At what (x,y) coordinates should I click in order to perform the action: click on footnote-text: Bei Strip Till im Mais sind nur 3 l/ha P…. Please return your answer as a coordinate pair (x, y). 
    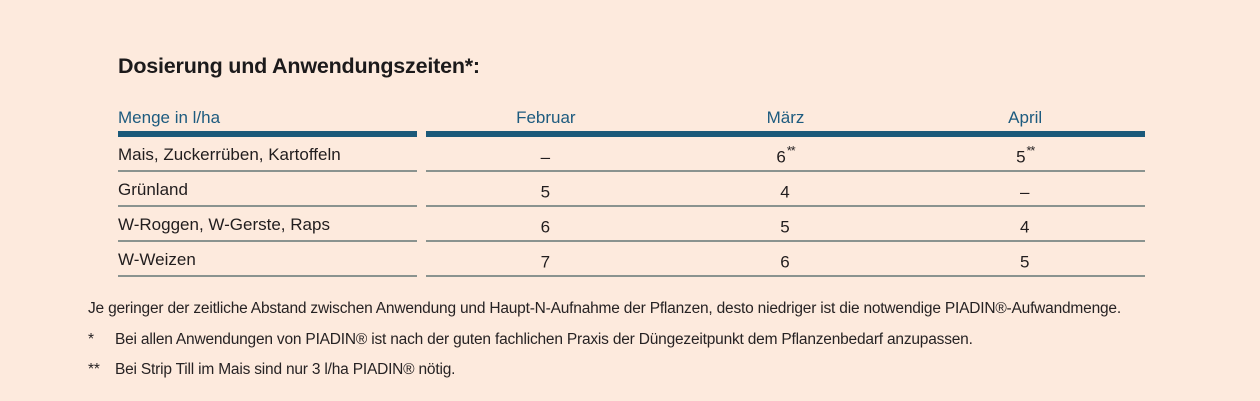
    Looking at the image, I should click on (285, 369).